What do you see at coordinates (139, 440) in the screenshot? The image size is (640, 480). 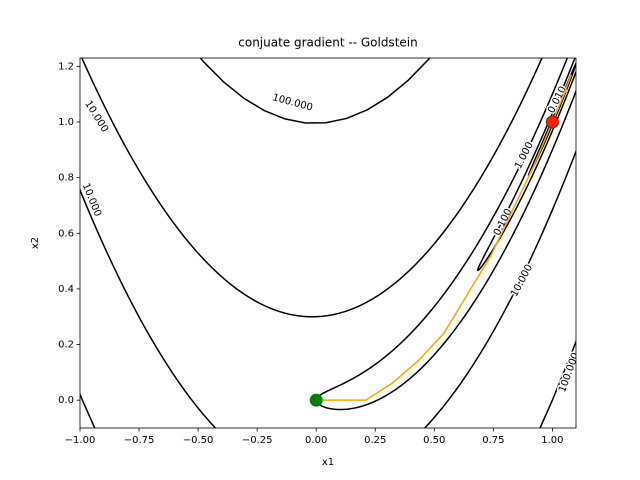 I see `x-tick-label: −0.75` at bounding box center [139, 440].